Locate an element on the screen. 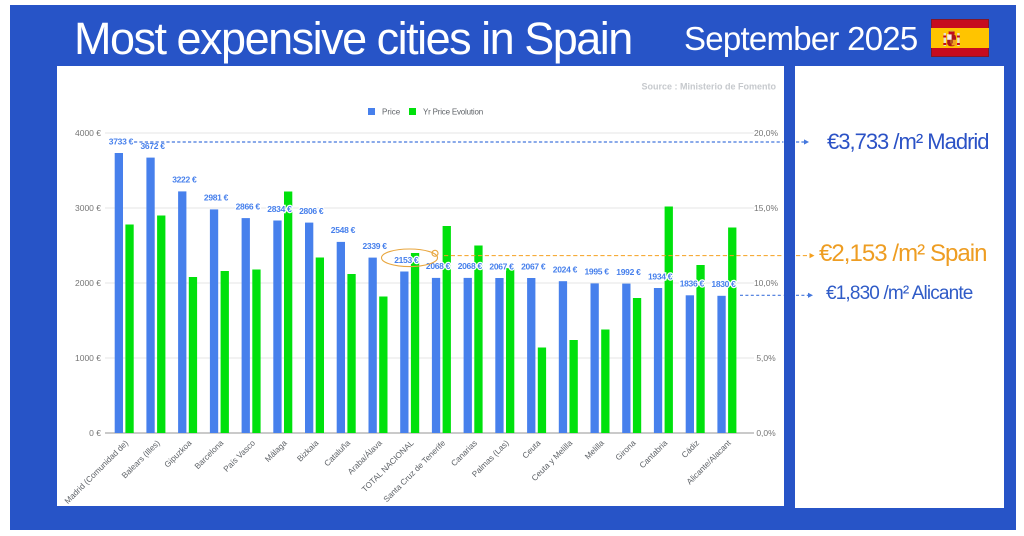  svg-text: 0 € is located at coordinates (95, 433).